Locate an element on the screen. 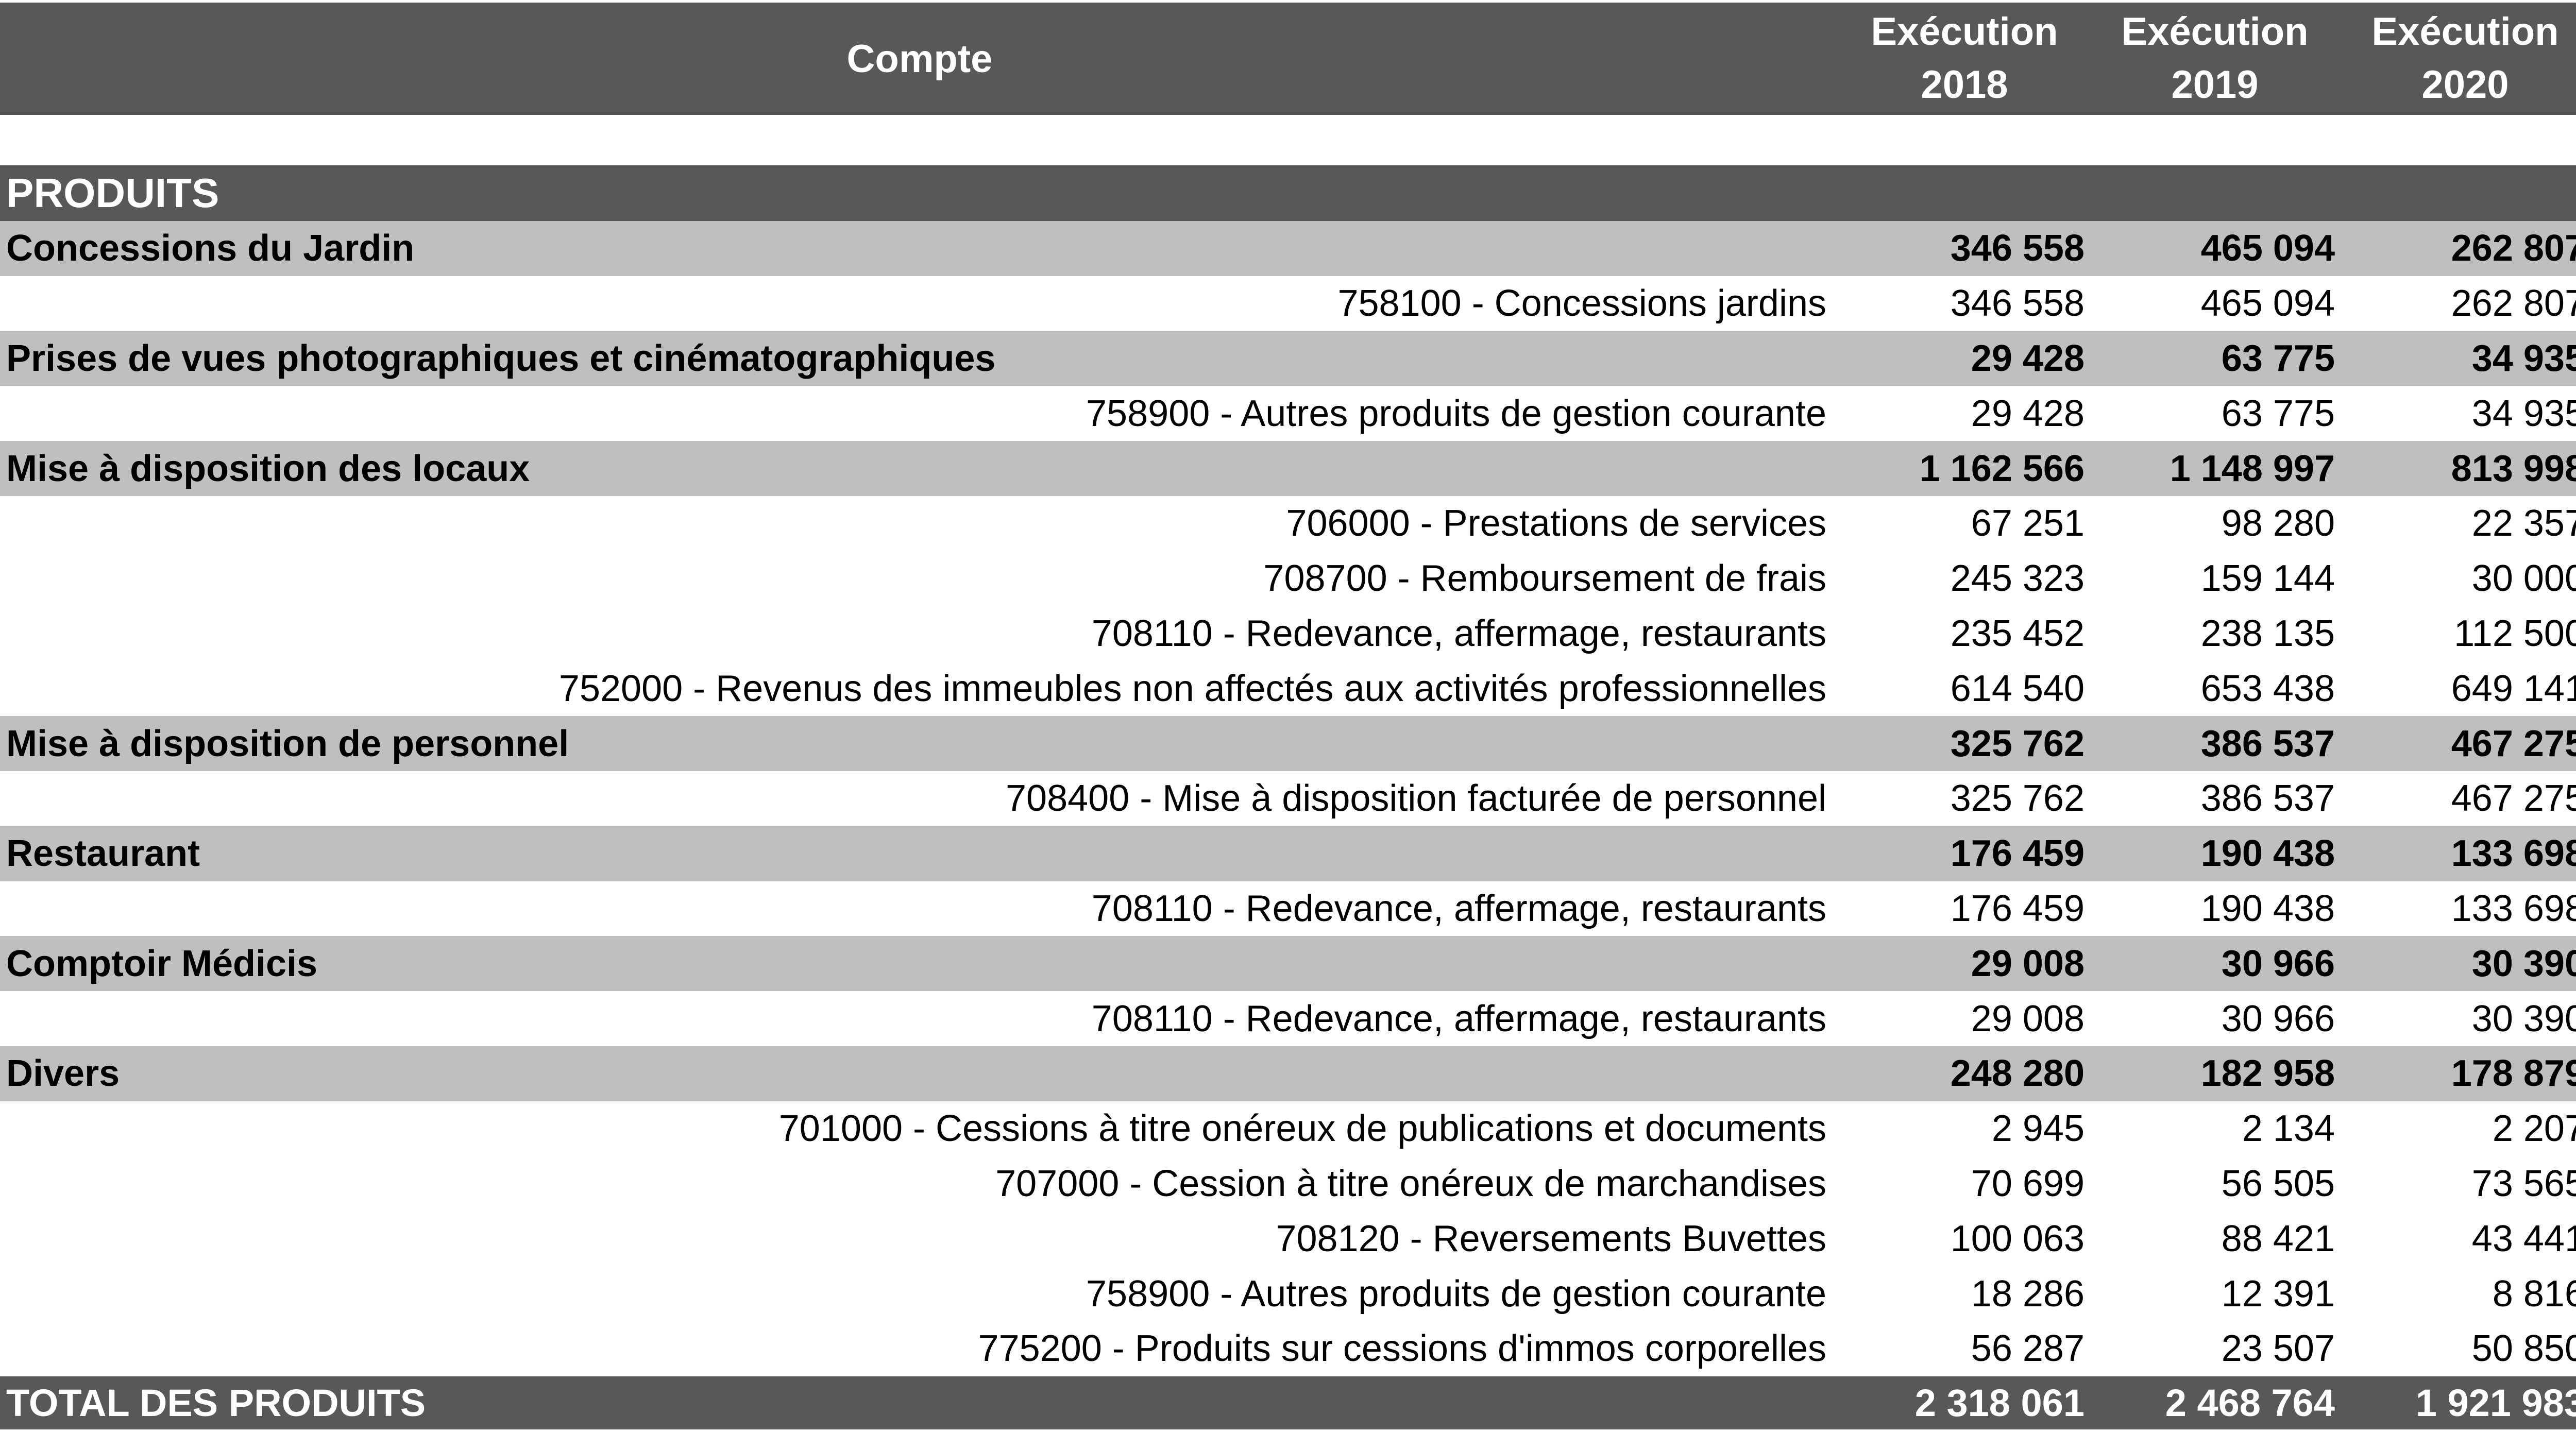  value-cell: 1 162 566 is located at coordinates (2001, 468).